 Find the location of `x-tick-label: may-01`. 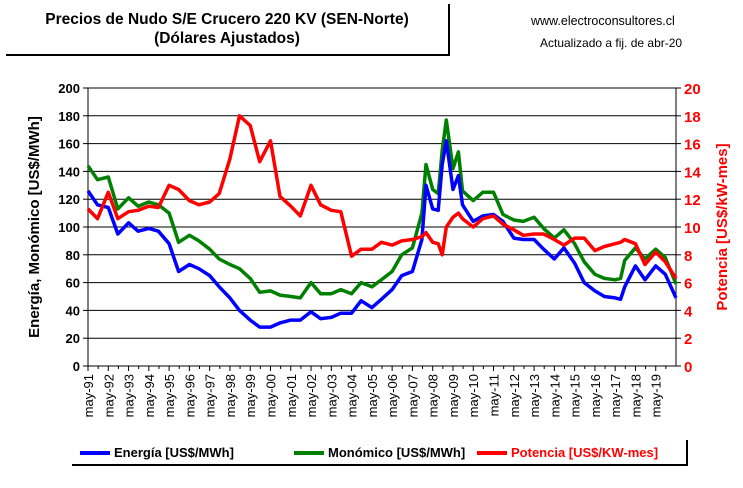

x-tick-label: may-01 is located at coordinates (291, 395).